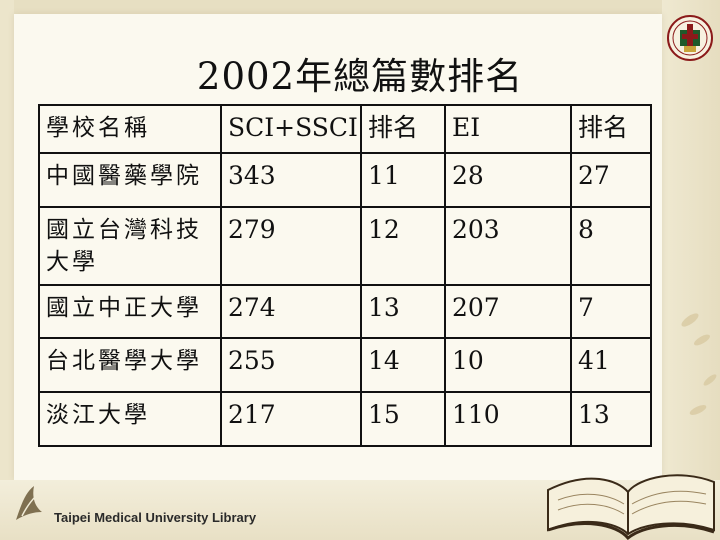 The image size is (720, 540). Describe the element at coordinates (508, 129) in the screenshot. I see `header-ei: EI` at that location.